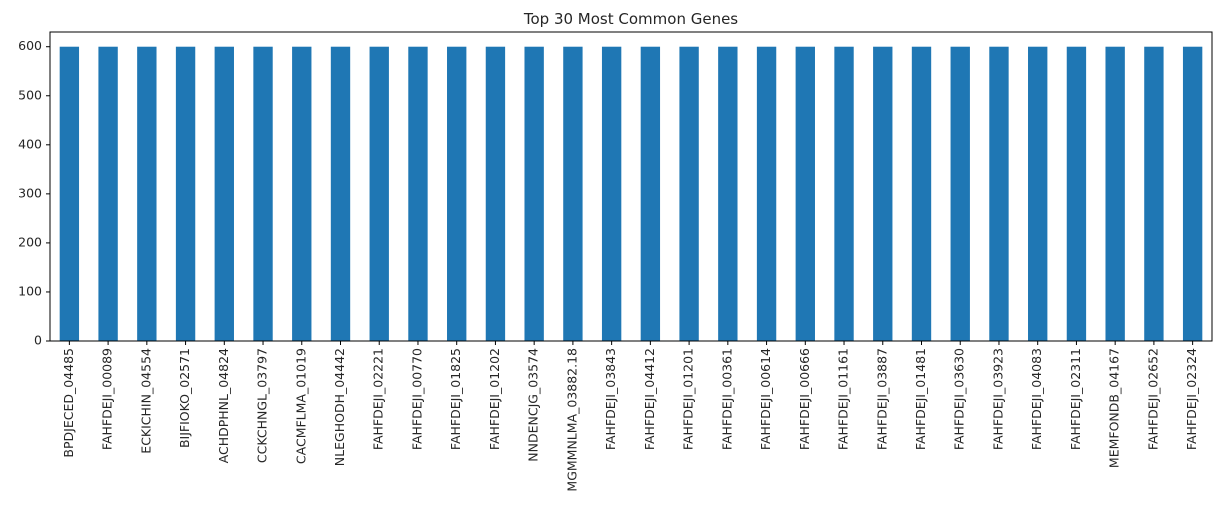 This screenshot has width=1218, height=519. What do you see at coordinates (68, 403) in the screenshot?
I see `x-tick-label: BPDJECED_04485` at bounding box center [68, 403].